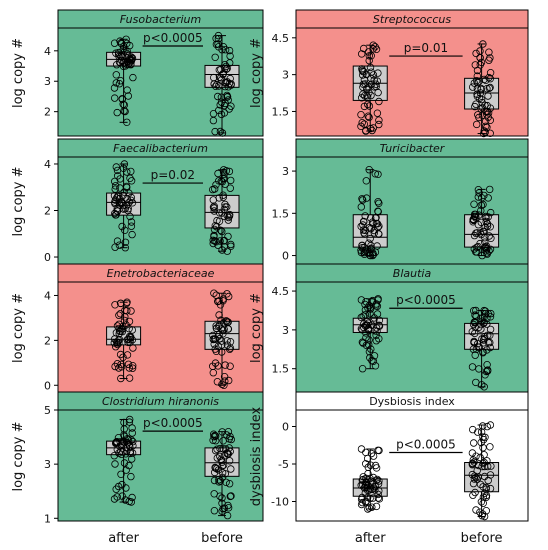 The image size is (548, 550). Describe the element at coordinates (281, 38) in the screenshot. I see `y-tick-label: 4.5` at that location.